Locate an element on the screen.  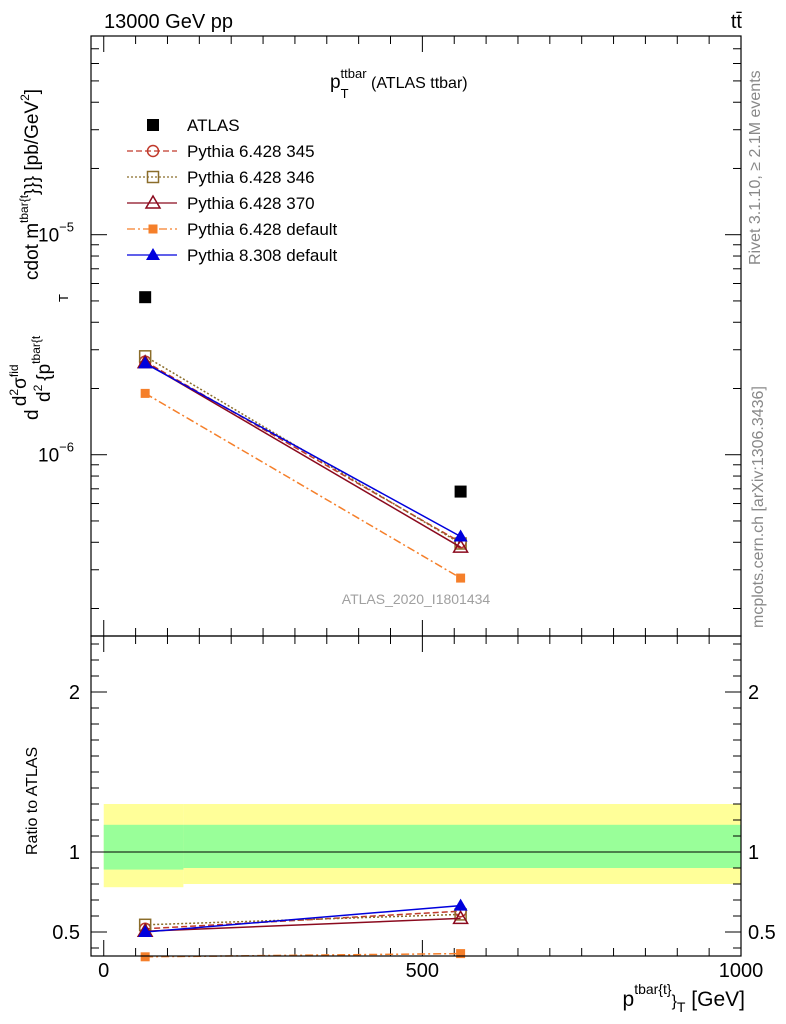
main-series-layer is located at coordinates (302, 437).